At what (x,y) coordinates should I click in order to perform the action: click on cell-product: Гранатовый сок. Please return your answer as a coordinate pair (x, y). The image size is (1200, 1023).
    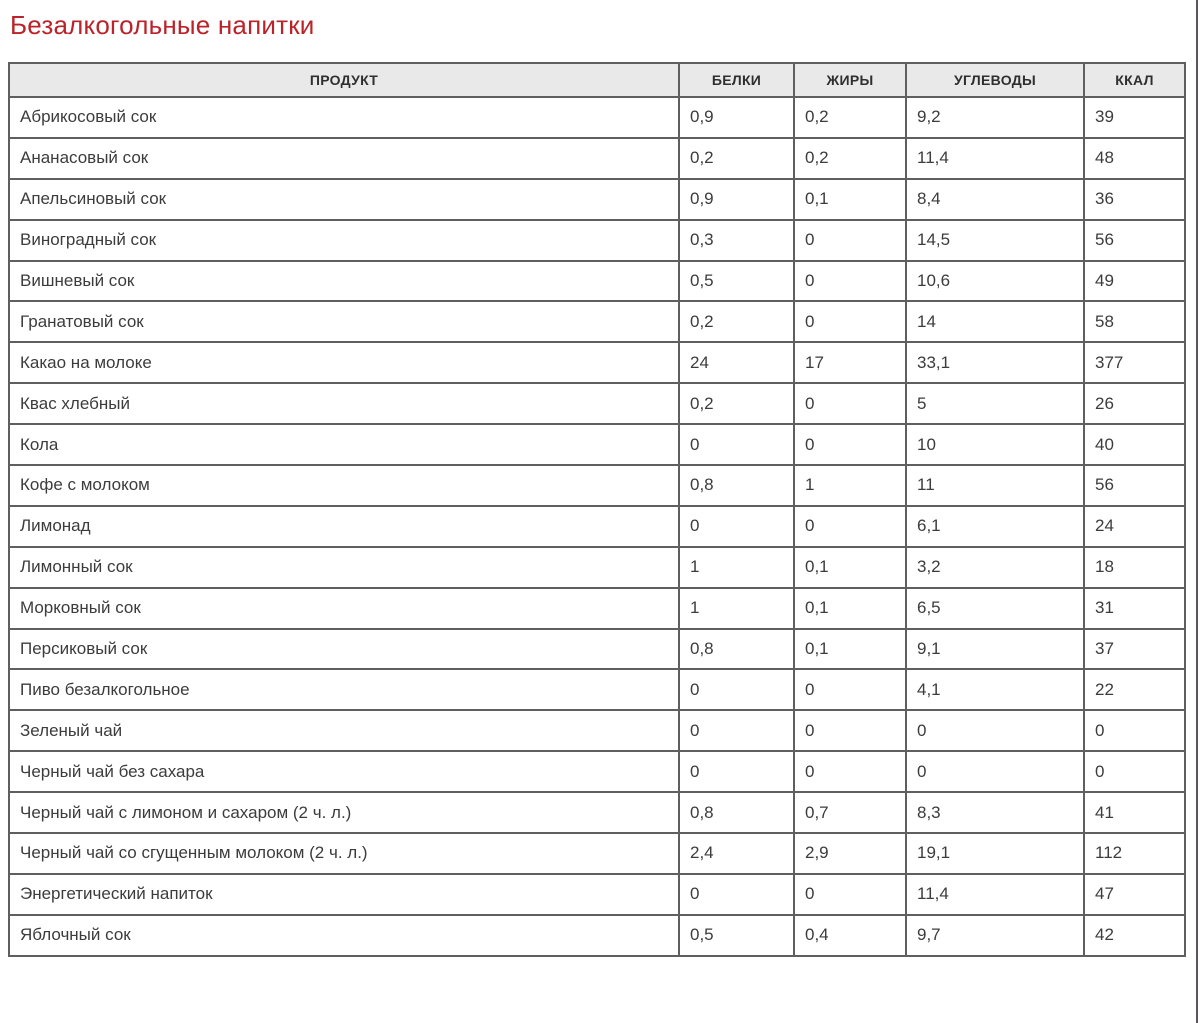
    Looking at the image, I should click on (344, 322).